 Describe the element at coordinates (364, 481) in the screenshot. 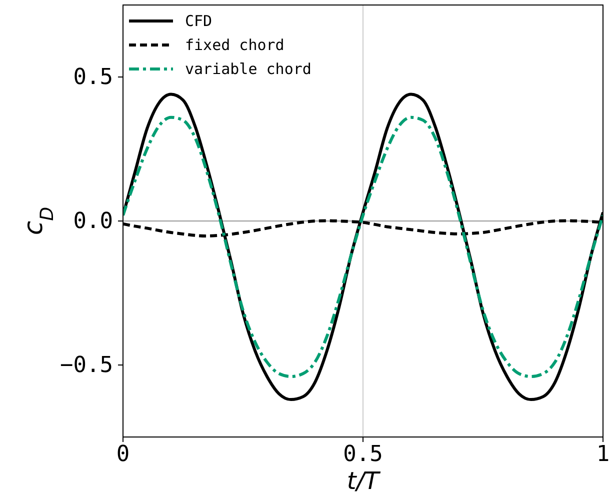

I see `x-axis-title: t/T` at that location.